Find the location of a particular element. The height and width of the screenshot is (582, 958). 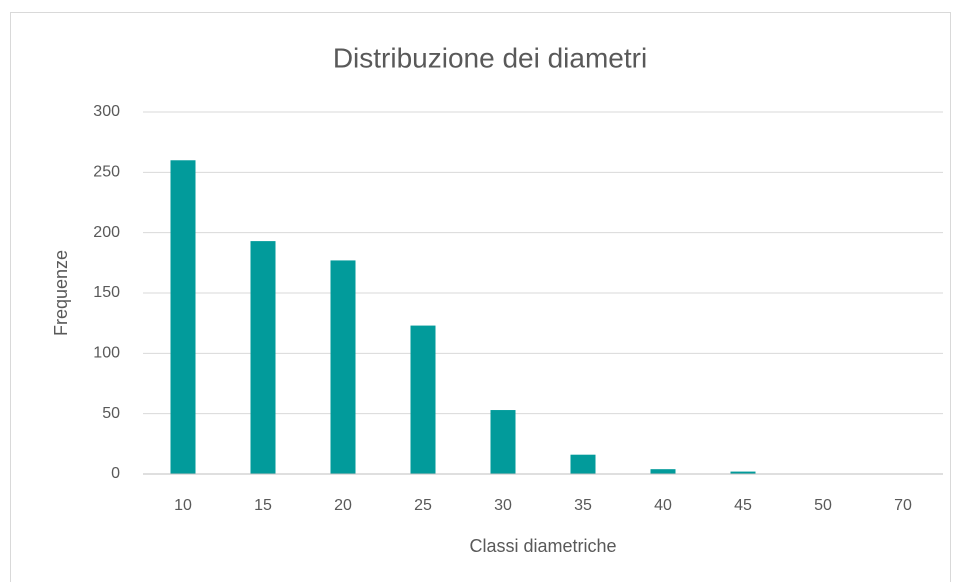

chart-title: Distribuzione dei diametri is located at coordinates (490, 57).